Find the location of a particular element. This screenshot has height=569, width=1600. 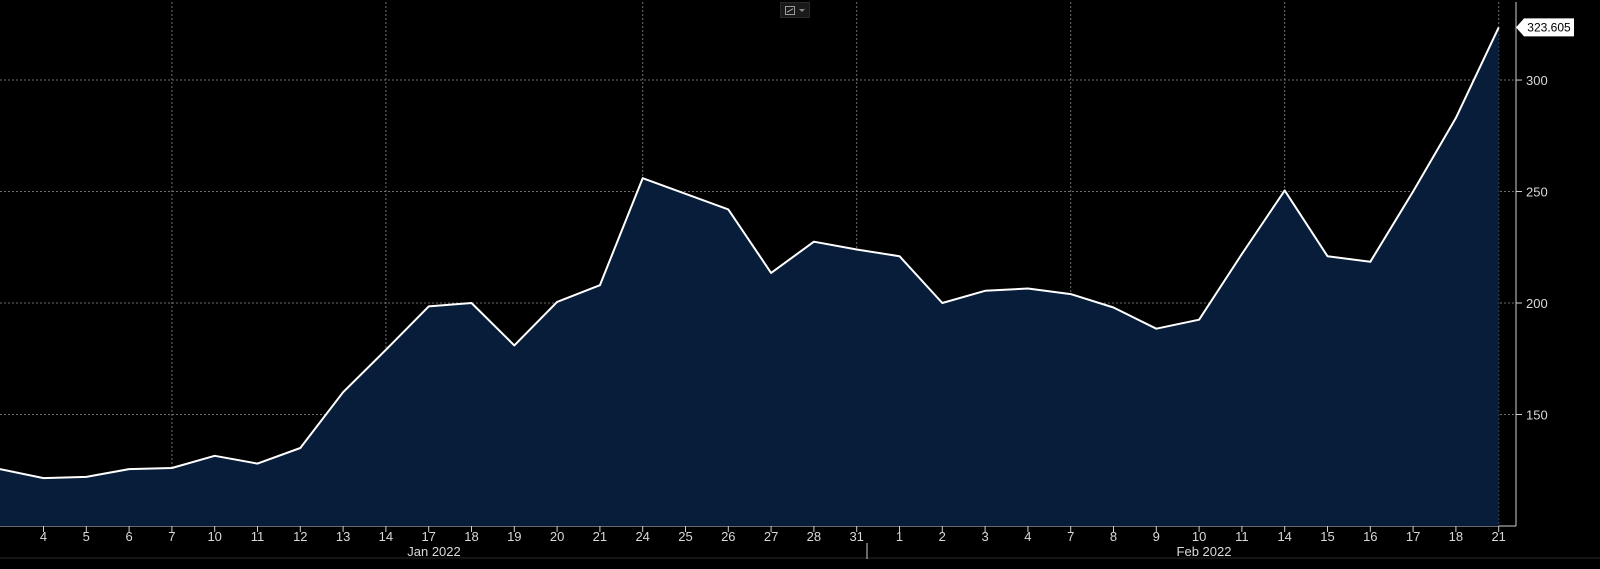

last-value-label: 323.605 is located at coordinates (1545, 27).